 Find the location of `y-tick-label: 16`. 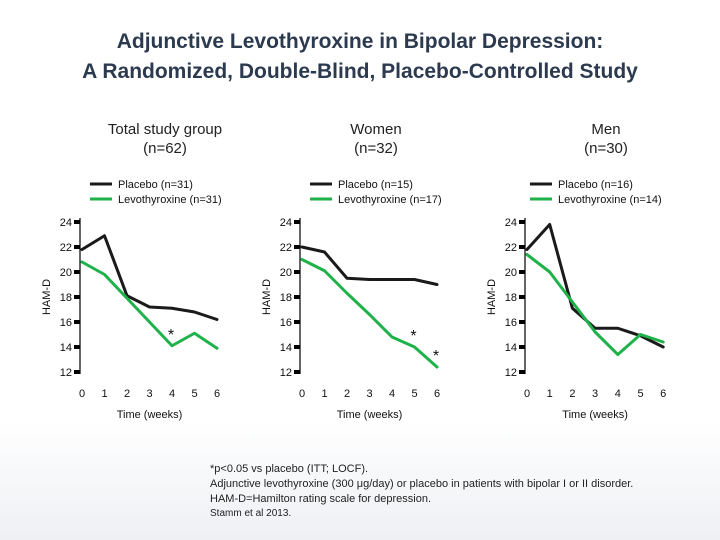

y-tick-label: 16 is located at coordinates (511, 323).